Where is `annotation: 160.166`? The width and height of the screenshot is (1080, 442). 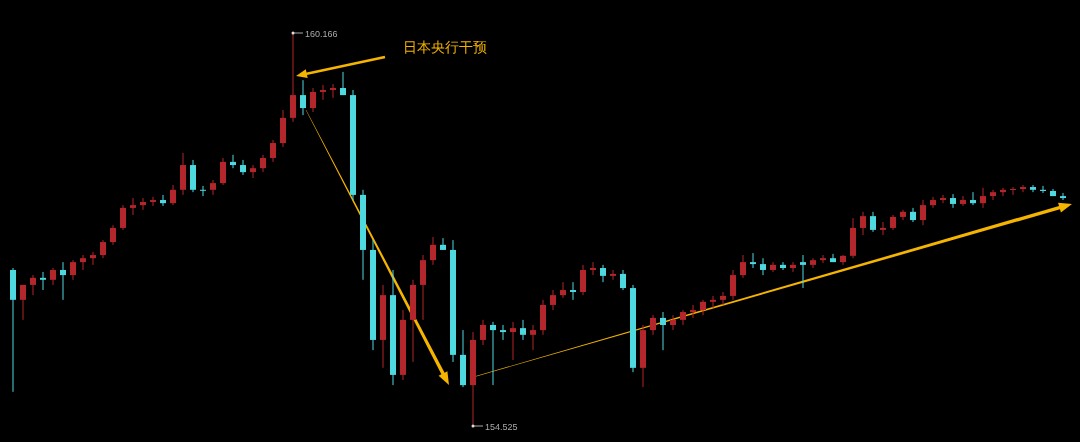
annotation: 160.166 is located at coordinates (321, 33).